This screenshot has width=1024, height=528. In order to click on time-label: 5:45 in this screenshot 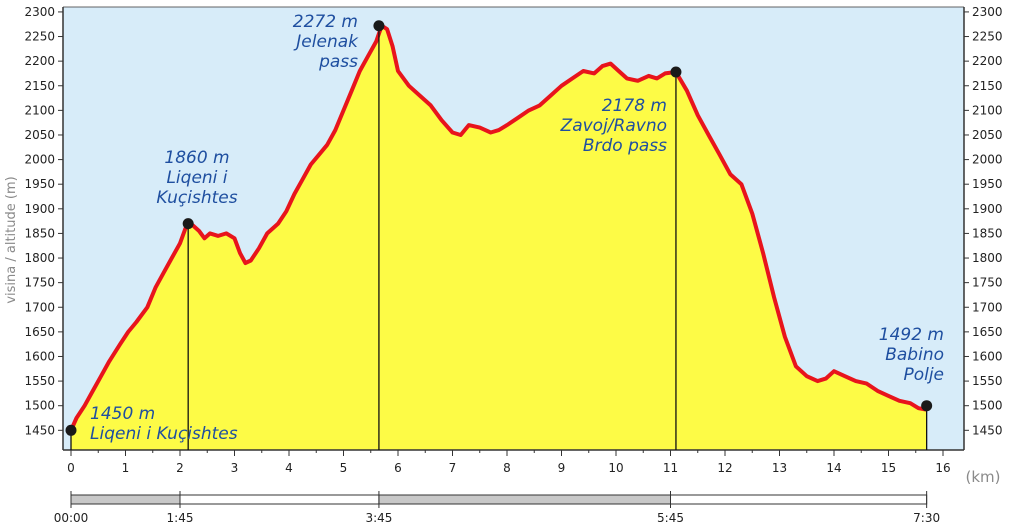, I will do `click(670, 518)`.